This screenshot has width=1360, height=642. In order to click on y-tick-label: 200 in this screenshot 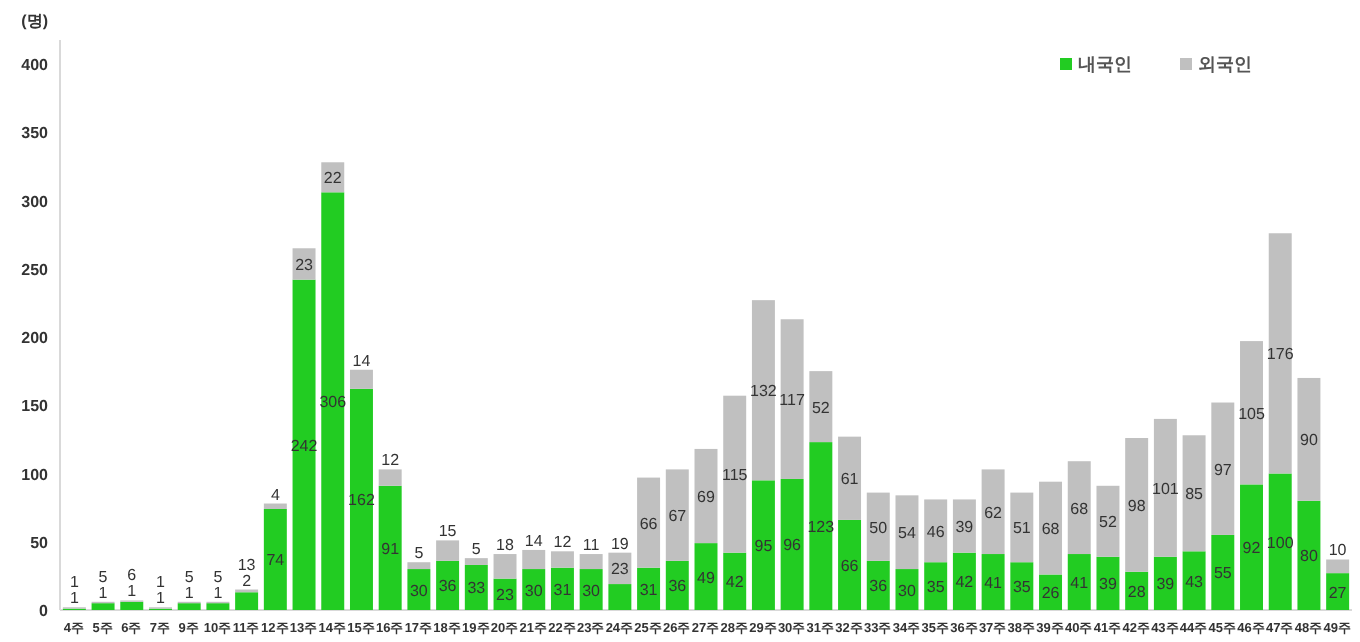, I will do `click(35, 338)`.